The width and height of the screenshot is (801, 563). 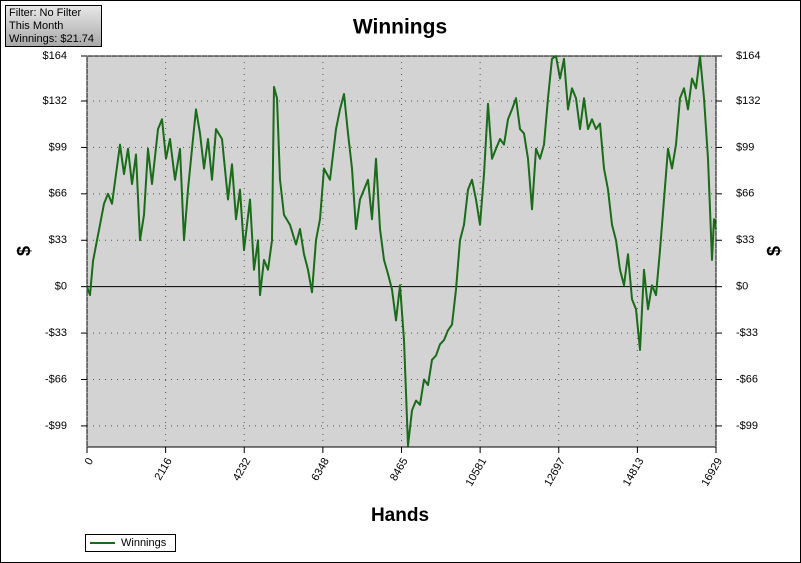 I want to click on y-tick-label: $0, so click(x=61, y=287).